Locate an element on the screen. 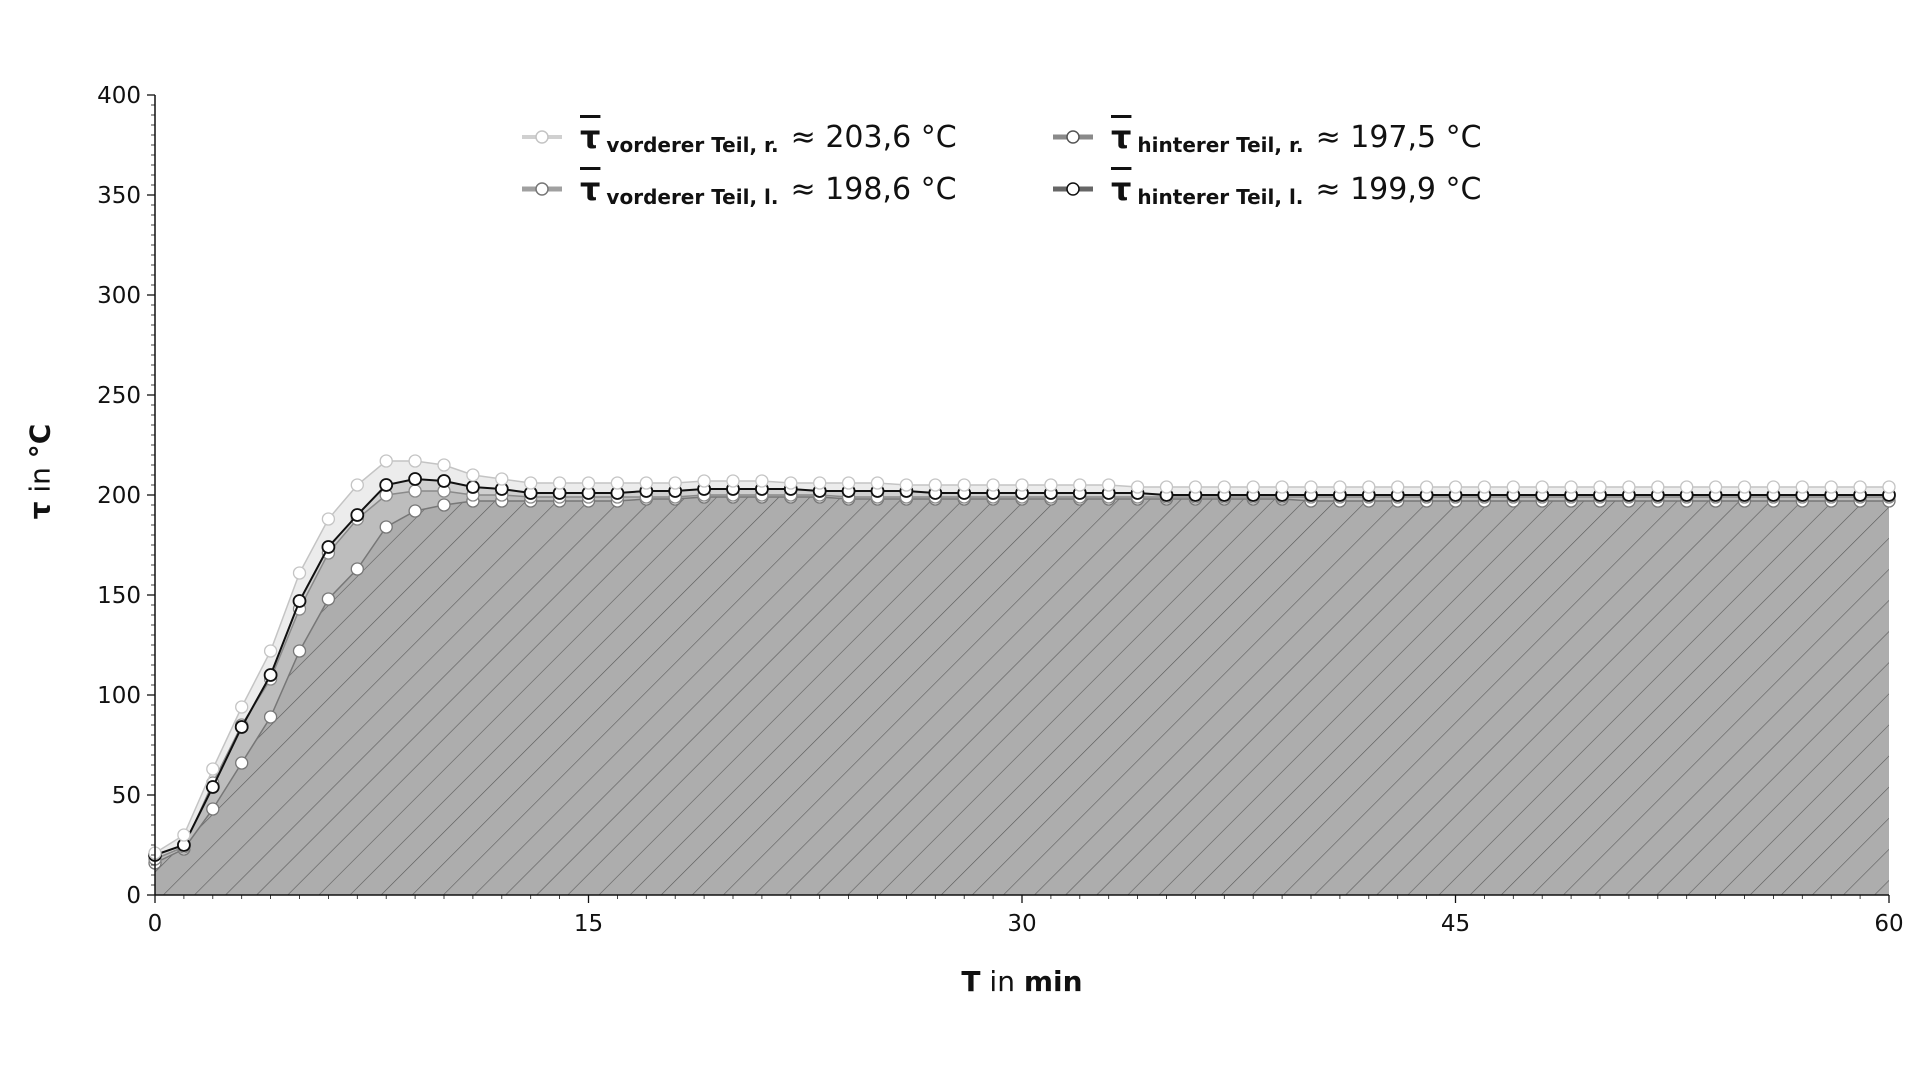 This screenshot has height=1080, width=1920. legend-marker-hl is located at coordinates (1073, 189).